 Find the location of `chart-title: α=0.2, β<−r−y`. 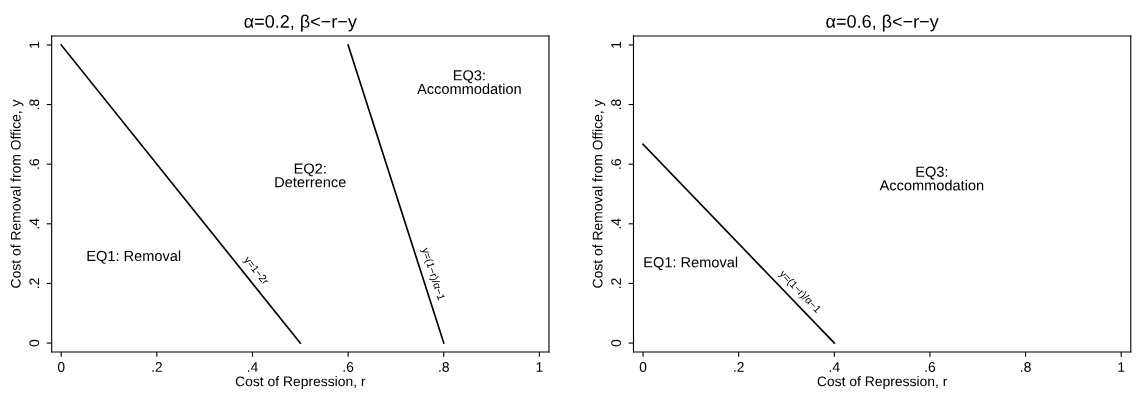

chart-title: α=0.2, β<−r−y is located at coordinates (300, 23).